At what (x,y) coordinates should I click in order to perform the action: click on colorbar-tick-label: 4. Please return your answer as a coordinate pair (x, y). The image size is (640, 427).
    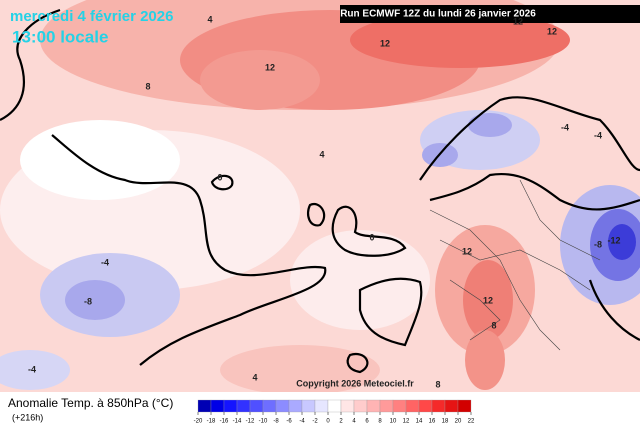
    Looking at the image, I should click on (354, 422).